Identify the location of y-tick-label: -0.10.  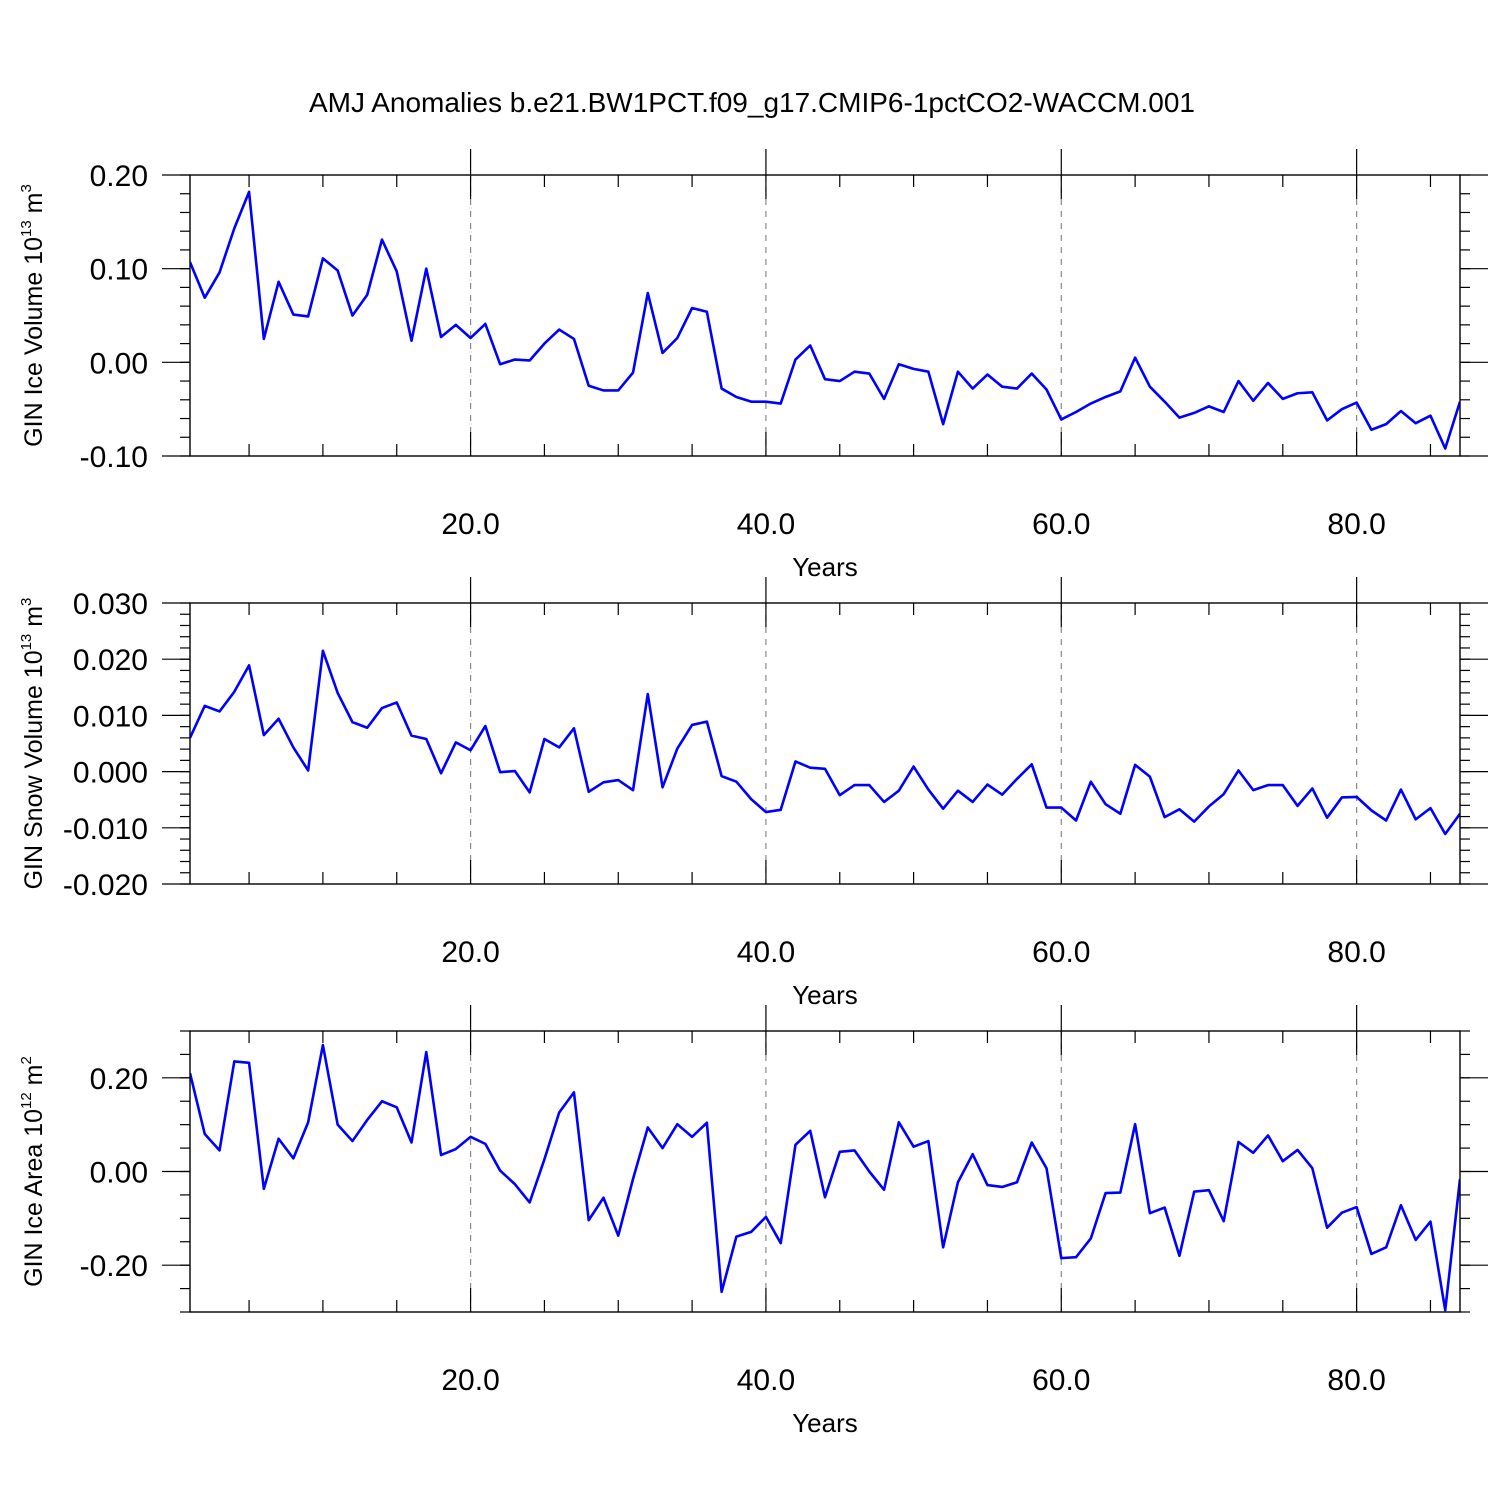
(114, 457).